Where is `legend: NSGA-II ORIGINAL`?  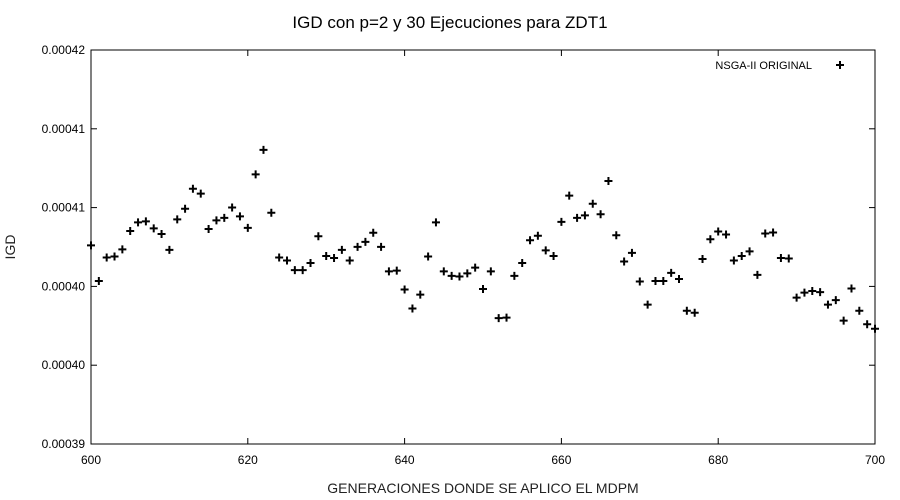 legend: NSGA-II ORIGINAL is located at coordinates (779, 66).